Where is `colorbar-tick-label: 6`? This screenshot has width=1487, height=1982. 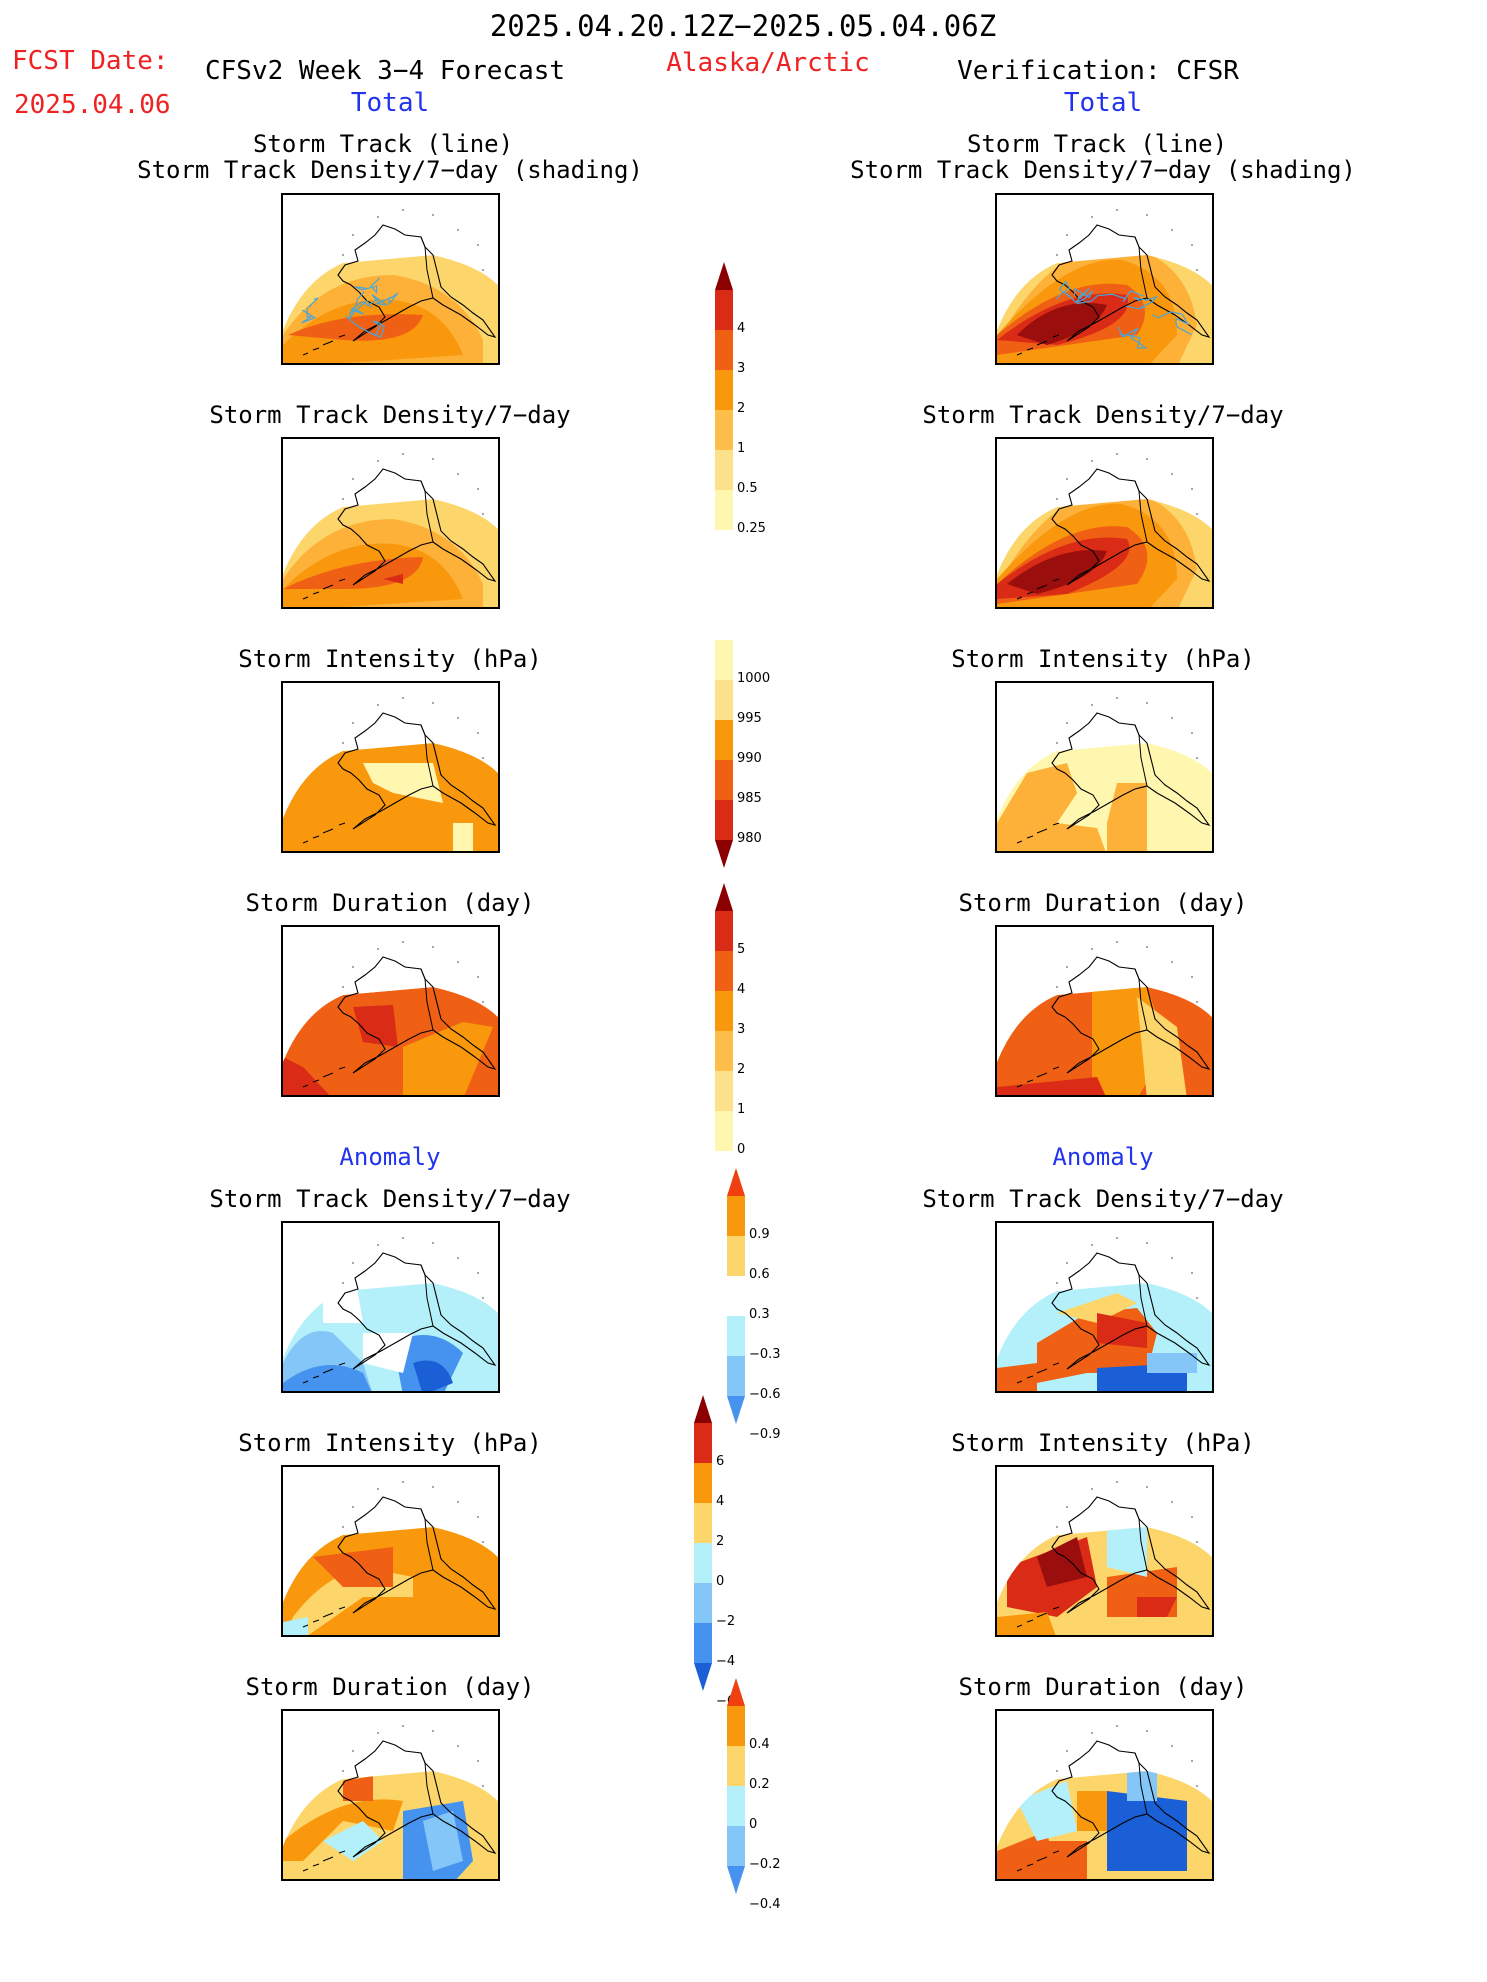 colorbar-tick-label: 6 is located at coordinates (720, 1461).